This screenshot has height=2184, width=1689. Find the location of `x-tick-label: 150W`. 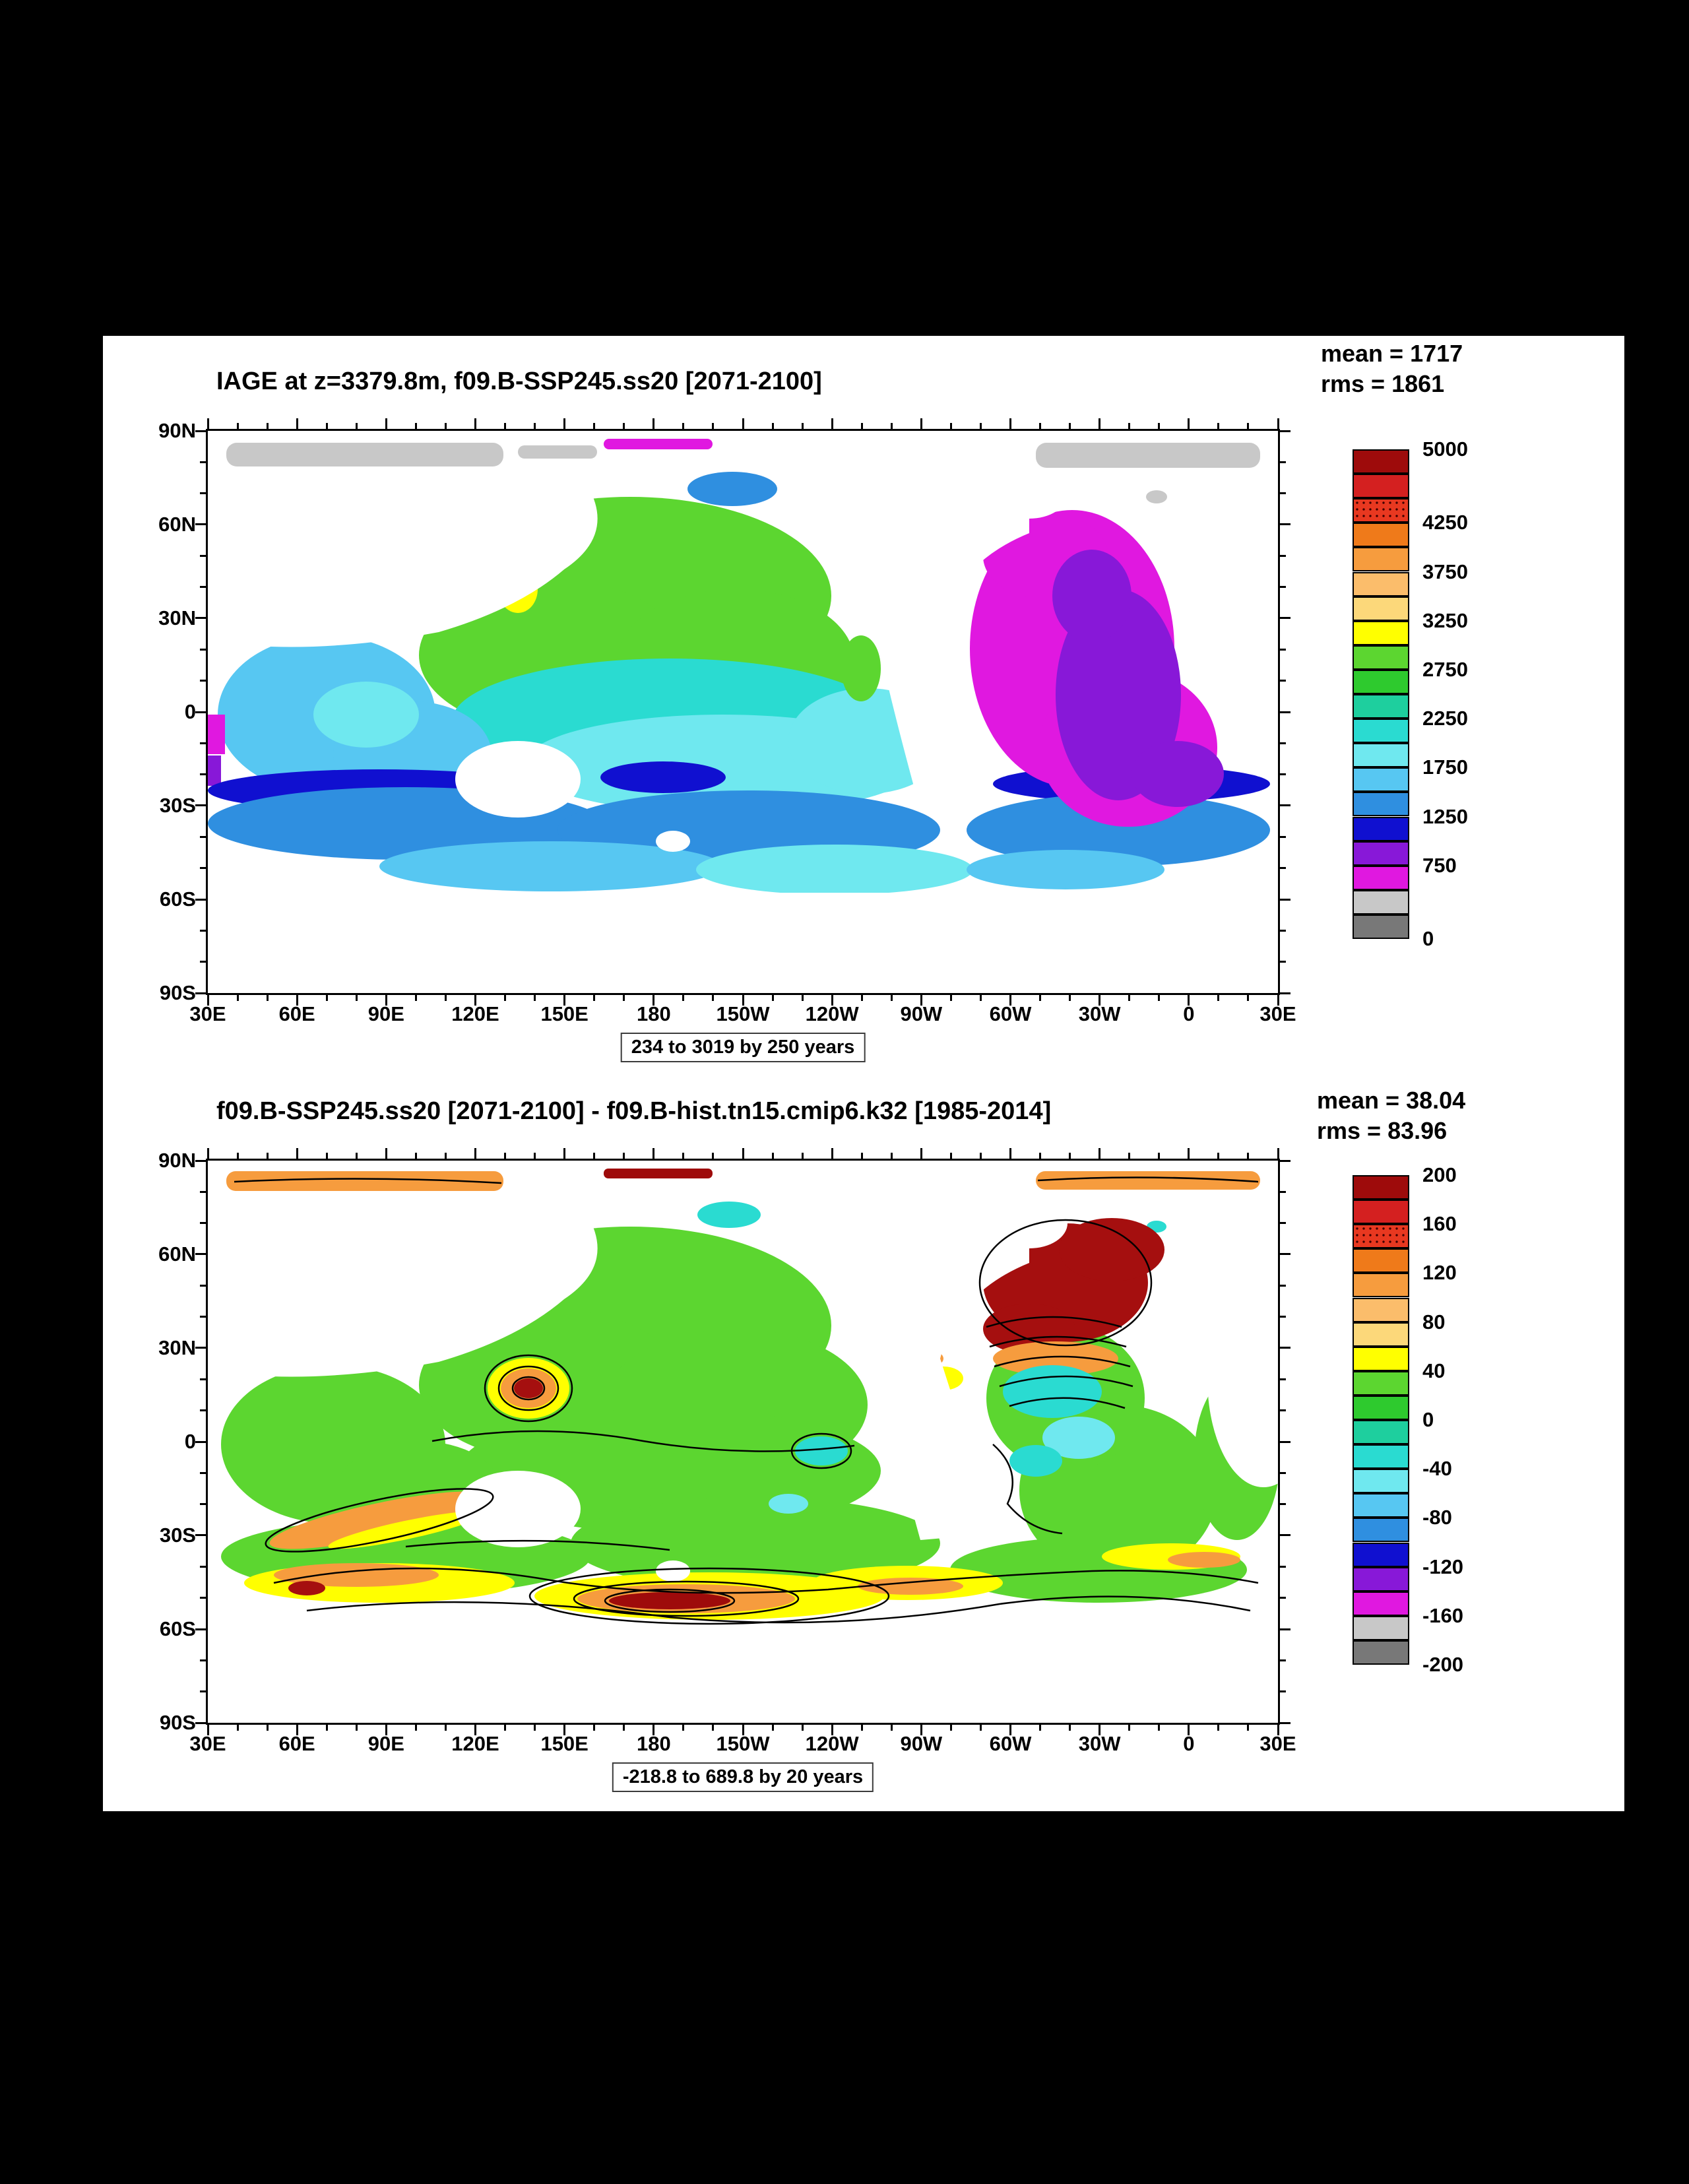

x-tick-label: 150W is located at coordinates (743, 1013).